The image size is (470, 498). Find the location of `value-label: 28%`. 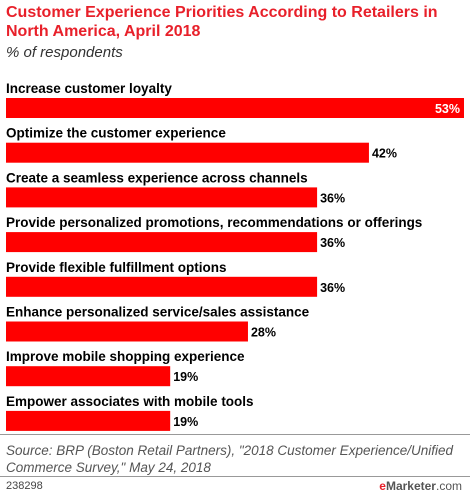

value-label: 28% is located at coordinates (263, 333).